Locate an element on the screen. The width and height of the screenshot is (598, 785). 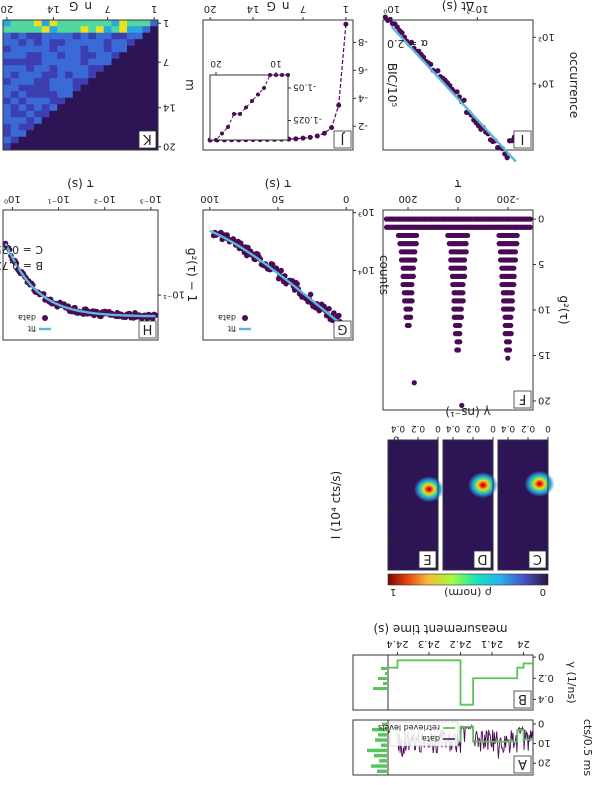
panel-k-ytick: 7 is located at coordinates (166, 61).